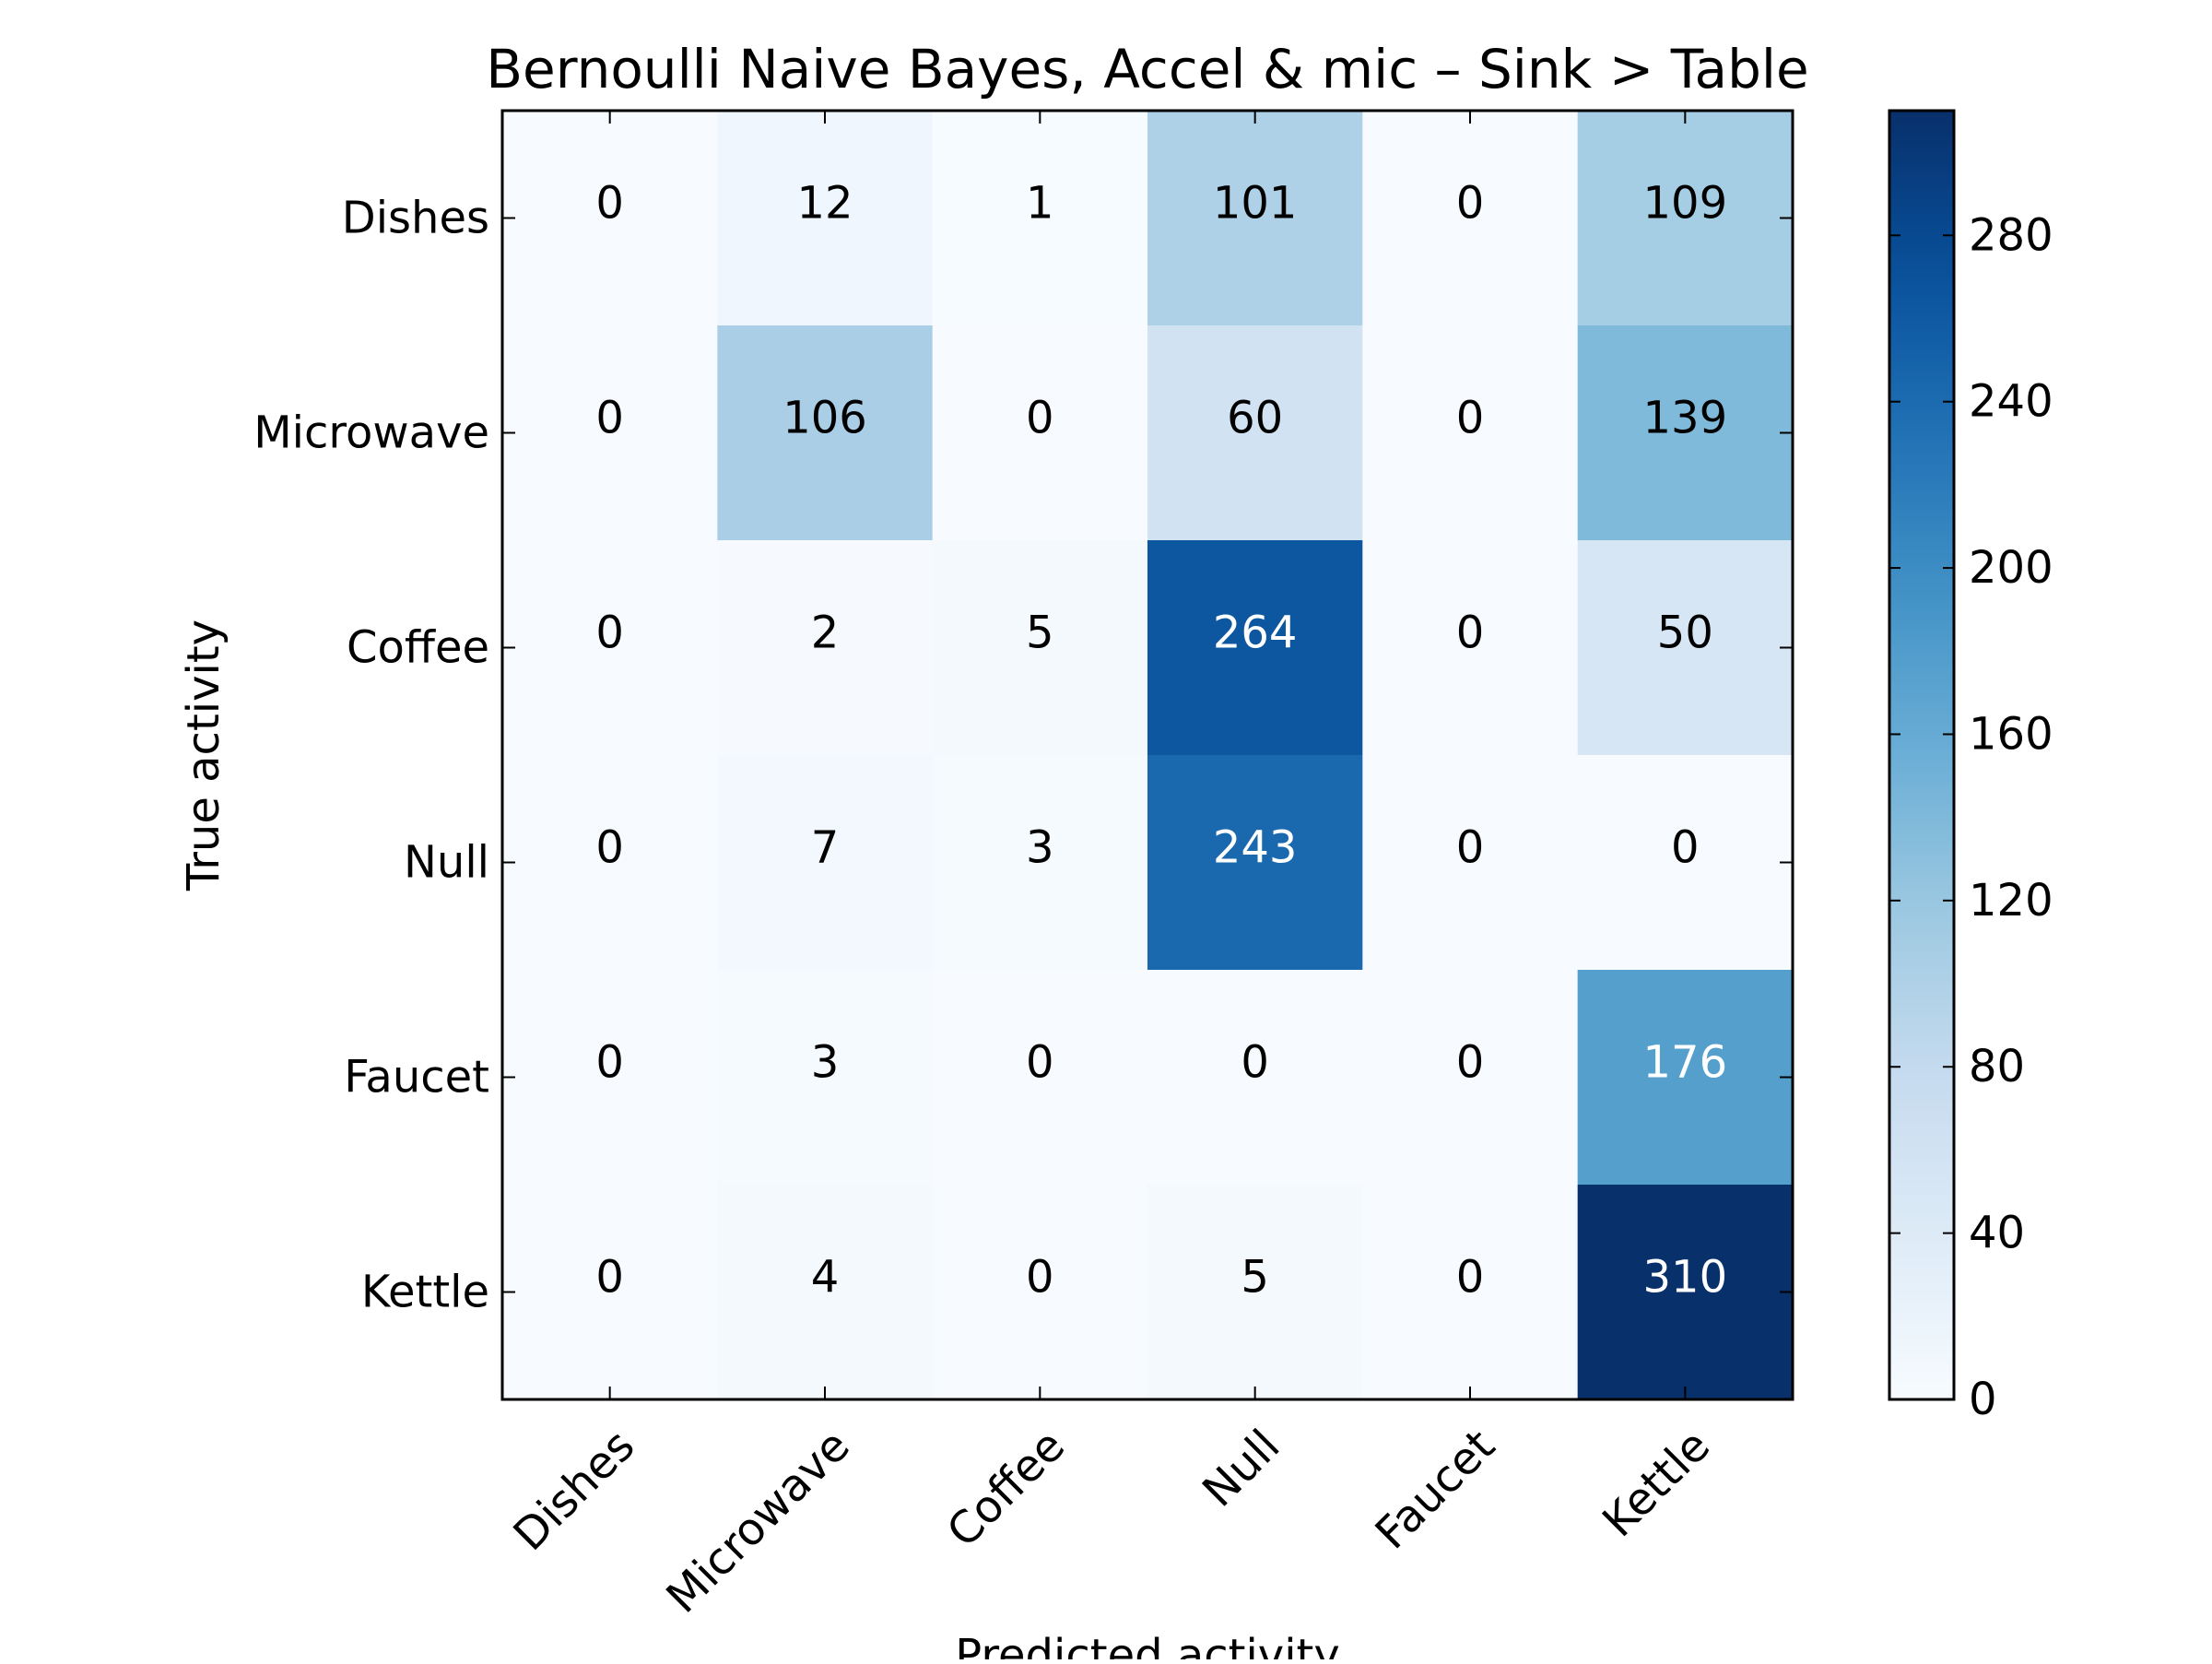 This screenshot has height=1664, width=2212. What do you see at coordinates (824, 204) in the screenshot?
I see `cell-value-label: 12` at bounding box center [824, 204].